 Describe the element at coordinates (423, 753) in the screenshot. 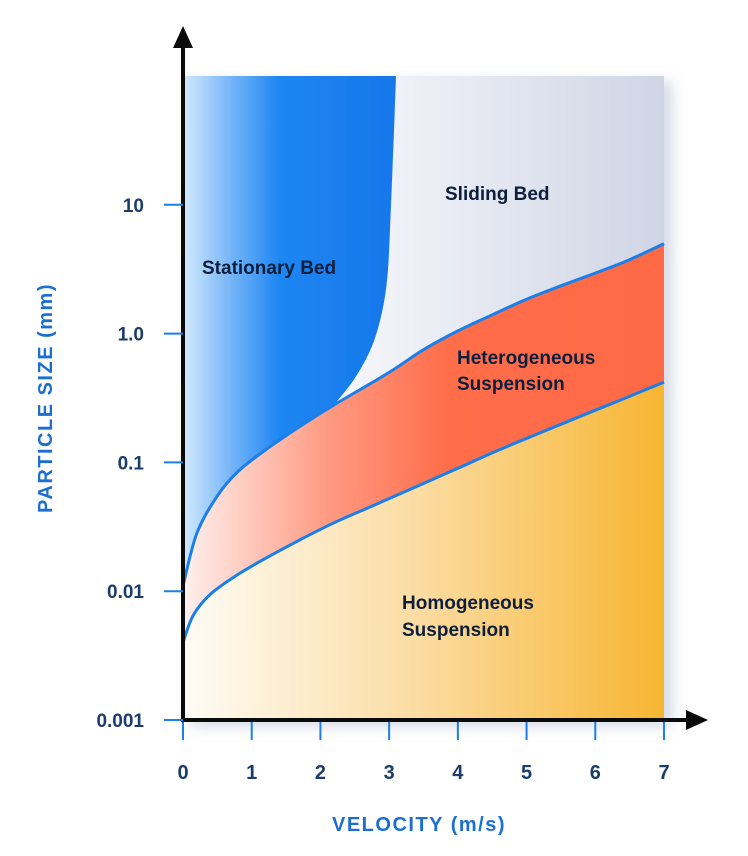

I see `x-axis-ticks: 0 1 2 3 4 5 6 7` at that location.